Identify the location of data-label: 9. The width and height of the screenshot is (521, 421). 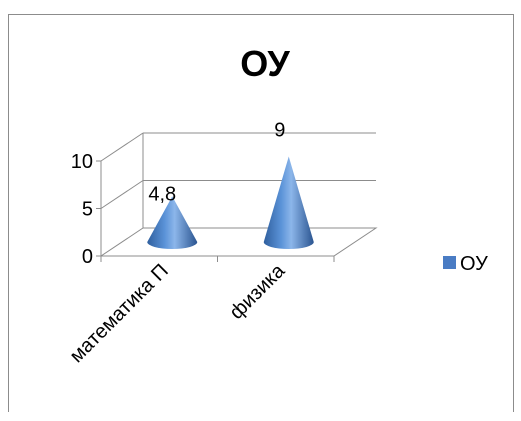
(279, 131).